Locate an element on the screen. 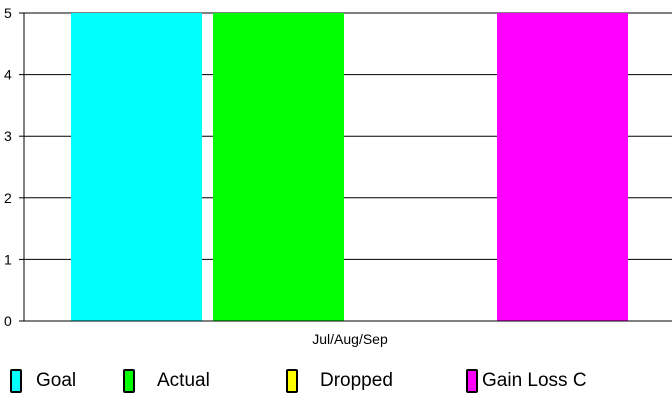 The image size is (672, 399). legend-item-gain-loss: Gain Loss C is located at coordinates (526, 381).